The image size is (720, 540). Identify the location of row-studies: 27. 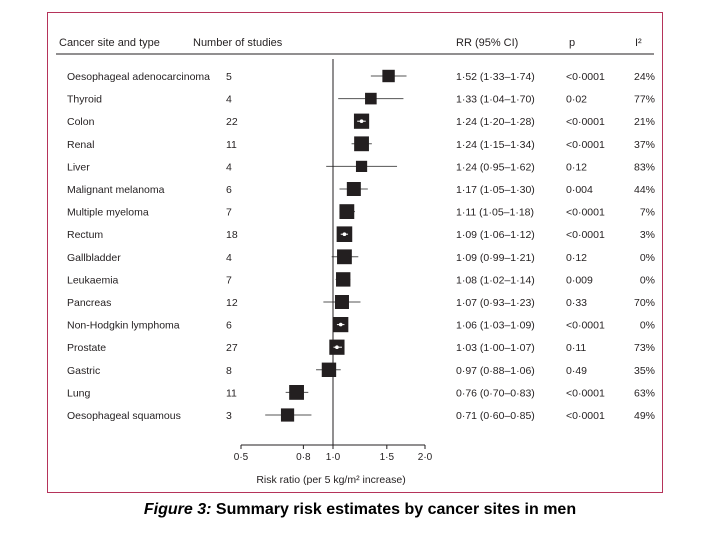
(232, 348).